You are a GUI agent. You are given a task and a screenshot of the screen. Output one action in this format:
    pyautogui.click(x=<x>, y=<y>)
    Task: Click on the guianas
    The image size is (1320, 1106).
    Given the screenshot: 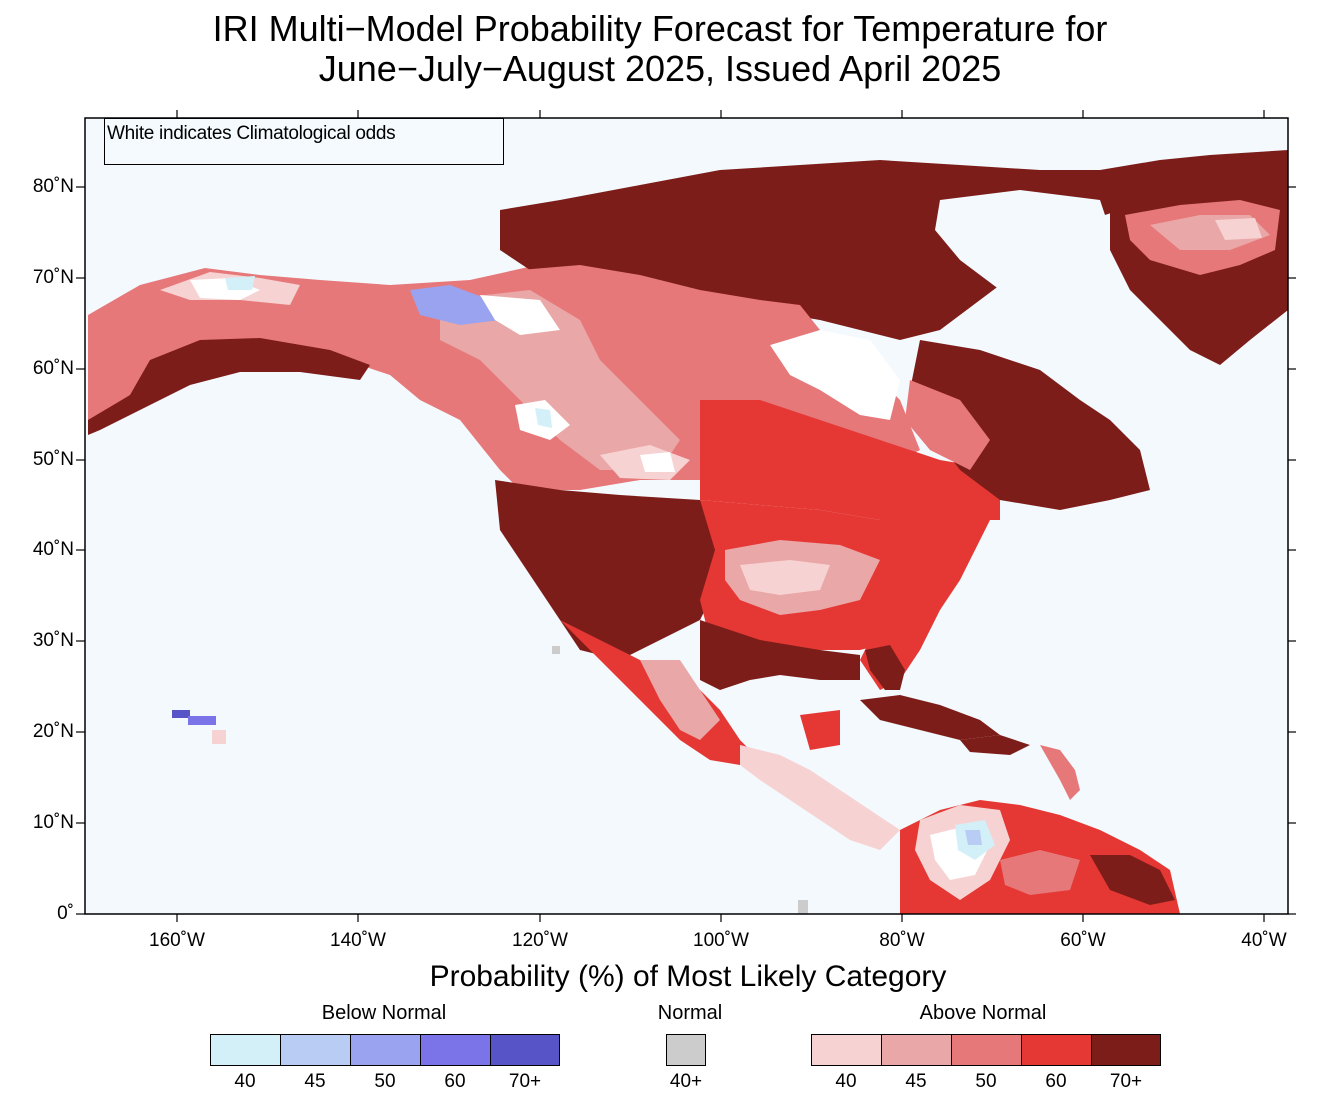 What is the action you would take?
    pyautogui.click(x=1132, y=880)
    